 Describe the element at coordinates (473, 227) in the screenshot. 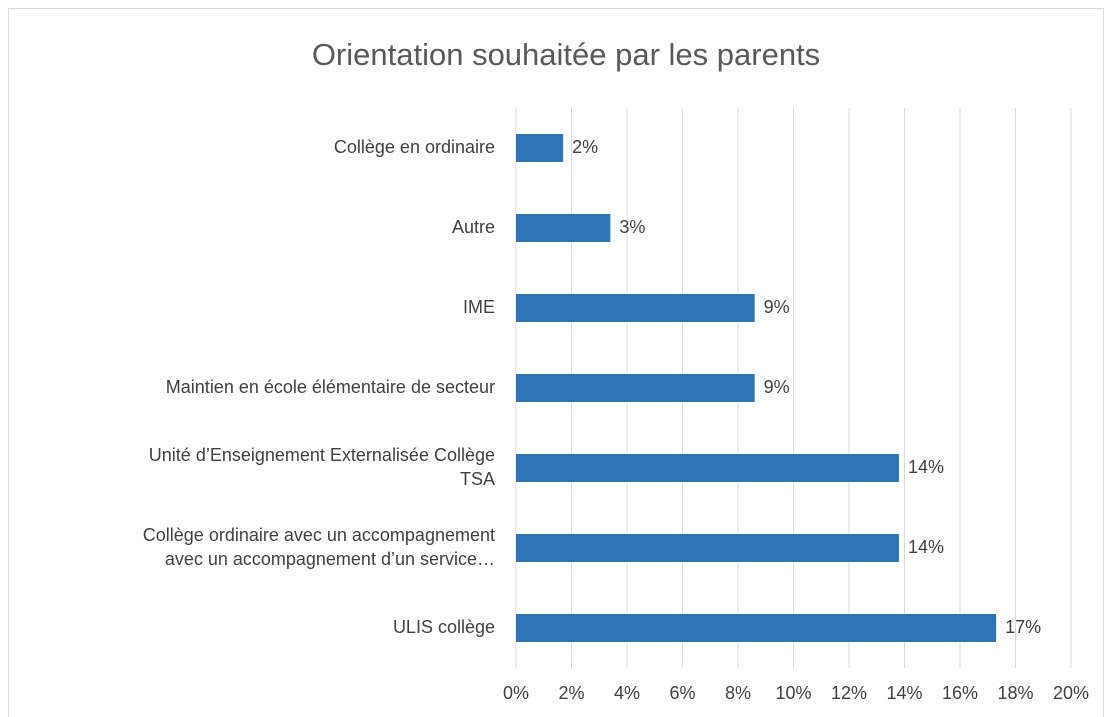

I see `y-tick-label: Autre` at that location.